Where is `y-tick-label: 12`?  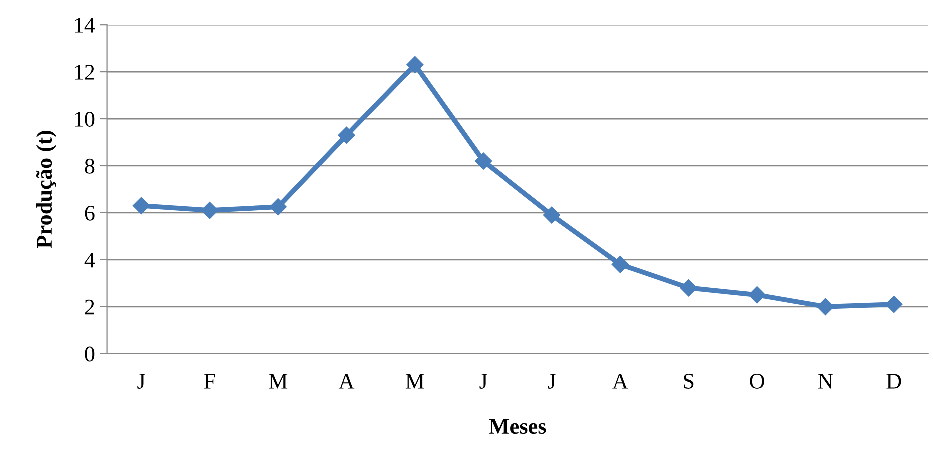 y-tick-label: 12 is located at coordinates (84, 72).